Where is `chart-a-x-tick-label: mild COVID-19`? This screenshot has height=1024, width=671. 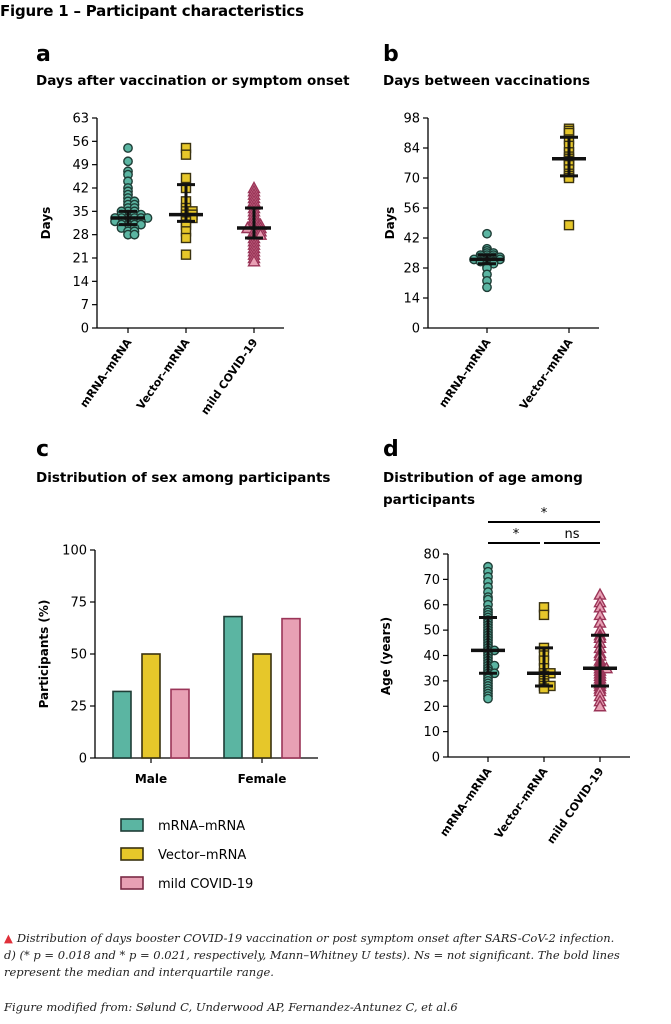
chart-a-x-tick-label: mild COVID-19 is located at coordinates (229, 376).